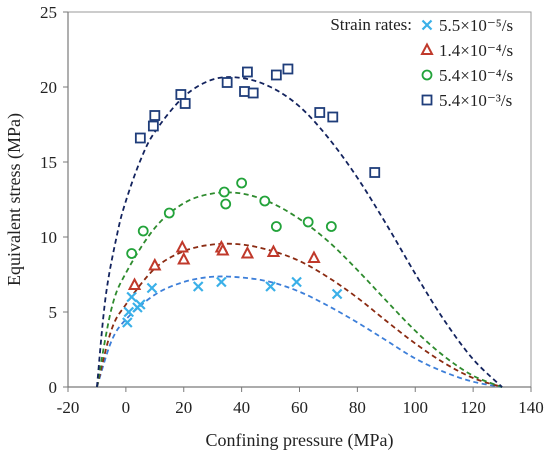 The height and width of the screenshot is (458, 550). What do you see at coordinates (48, 162) in the screenshot?
I see `y-tick-label: 15` at bounding box center [48, 162].